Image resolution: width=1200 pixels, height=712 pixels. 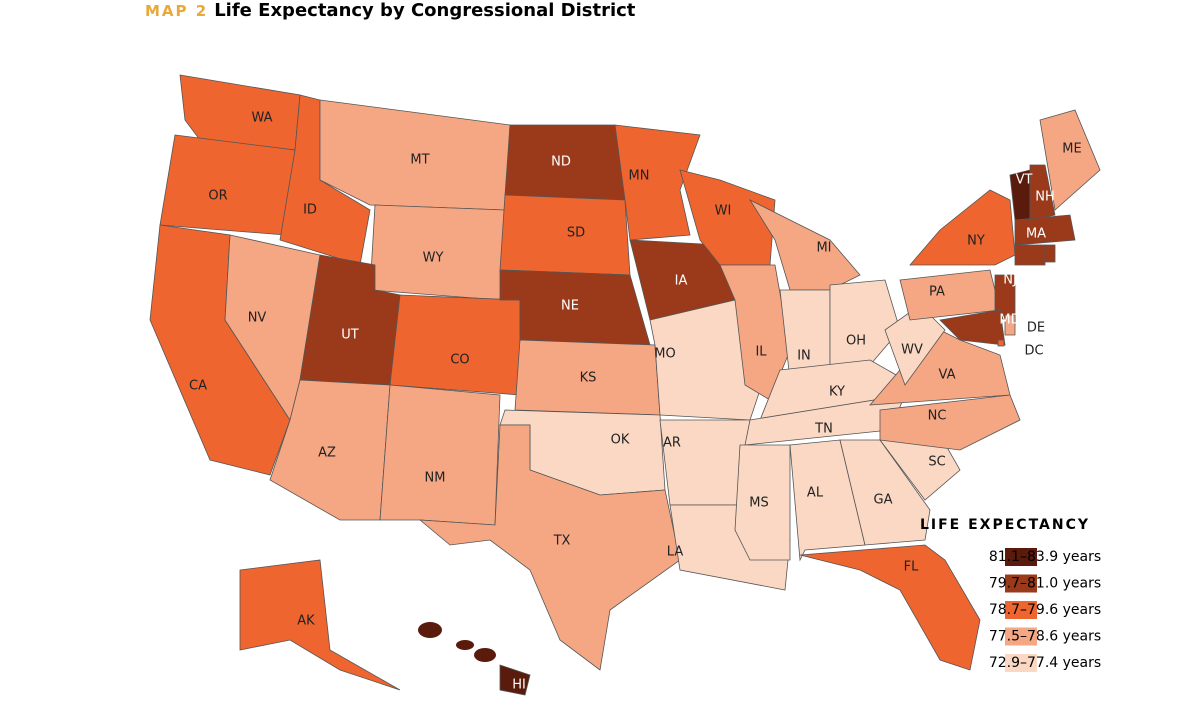 I want to click on state-label: AZ, so click(x=327, y=453).